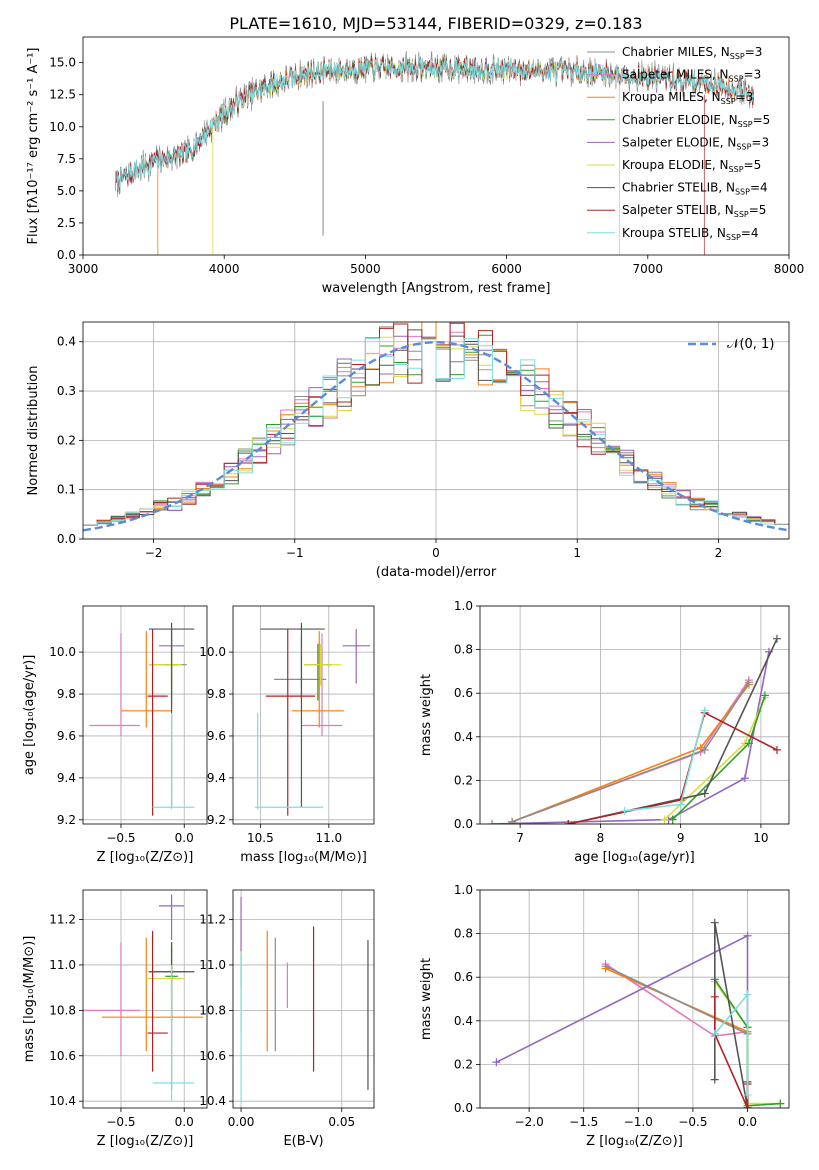  What do you see at coordinates (463, 693) in the screenshot?
I see `y-tick-label: 0.6` at bounding box center [463, 693].